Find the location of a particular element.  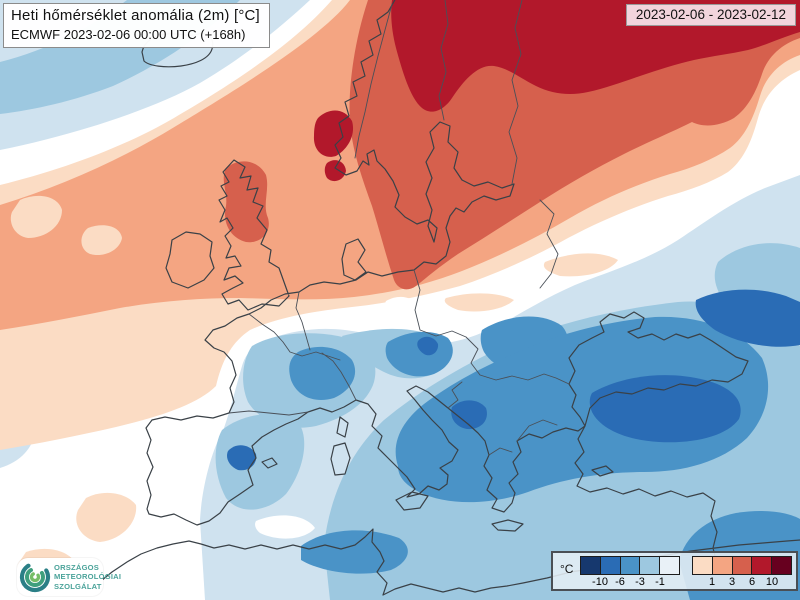

met-service-name: ORSZÁGOS METEOROLÓGIAI SZOLGÁLAT is located at coordinates (87, 577).